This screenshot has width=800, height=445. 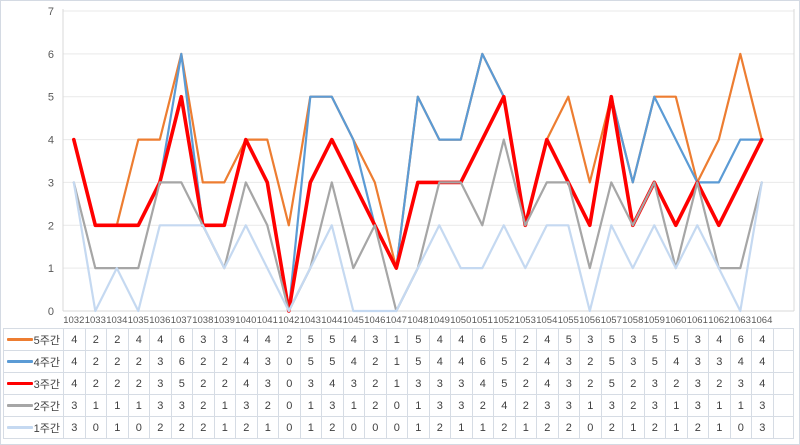 What do you see at coordinates (116, 320) in the screenshot?
I see `x-axis-tick-label: 1034` at bounding box center [116, 320].